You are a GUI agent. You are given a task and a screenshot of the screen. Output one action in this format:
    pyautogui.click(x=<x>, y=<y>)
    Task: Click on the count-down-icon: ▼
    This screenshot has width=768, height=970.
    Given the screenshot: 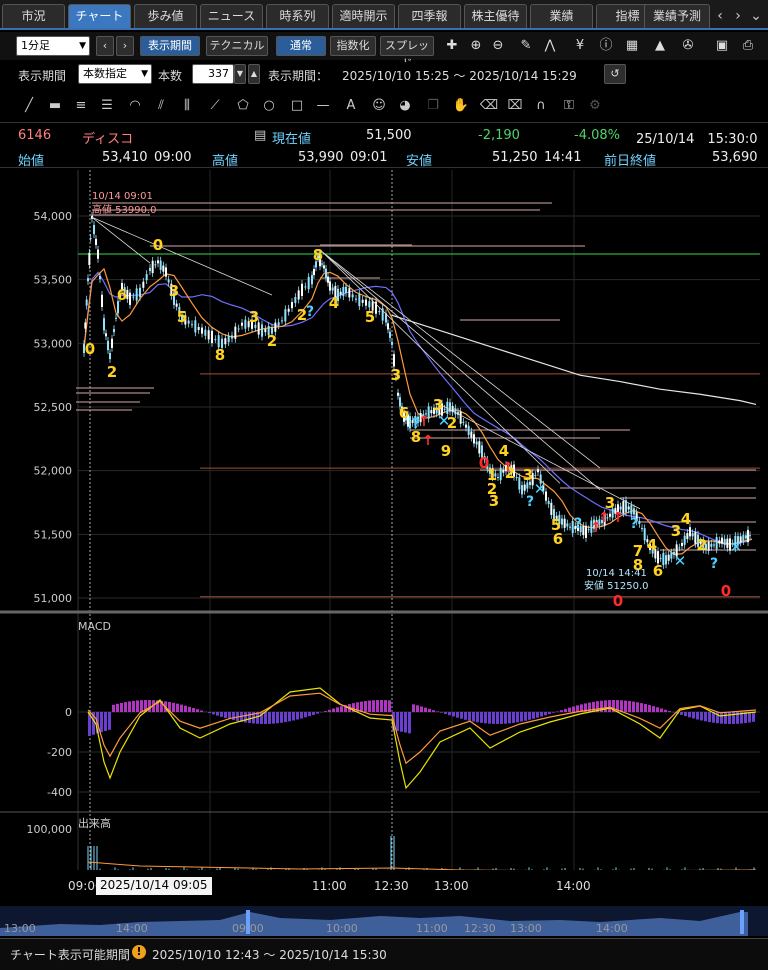 What is the action you would take?
    pyautogui.click(x=240, y=74)
    